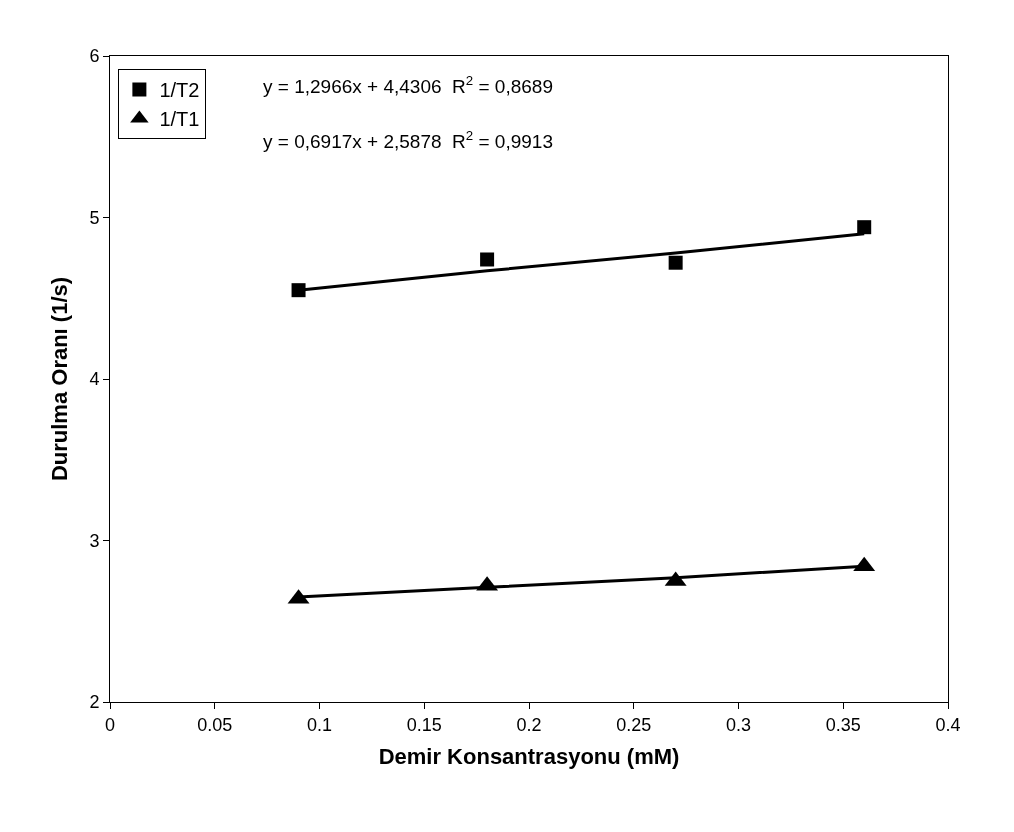  What do you see at coordinates (110, 724) in the screenshot?
I see `x-tick-label: 0` at bounding box center [110, 724].